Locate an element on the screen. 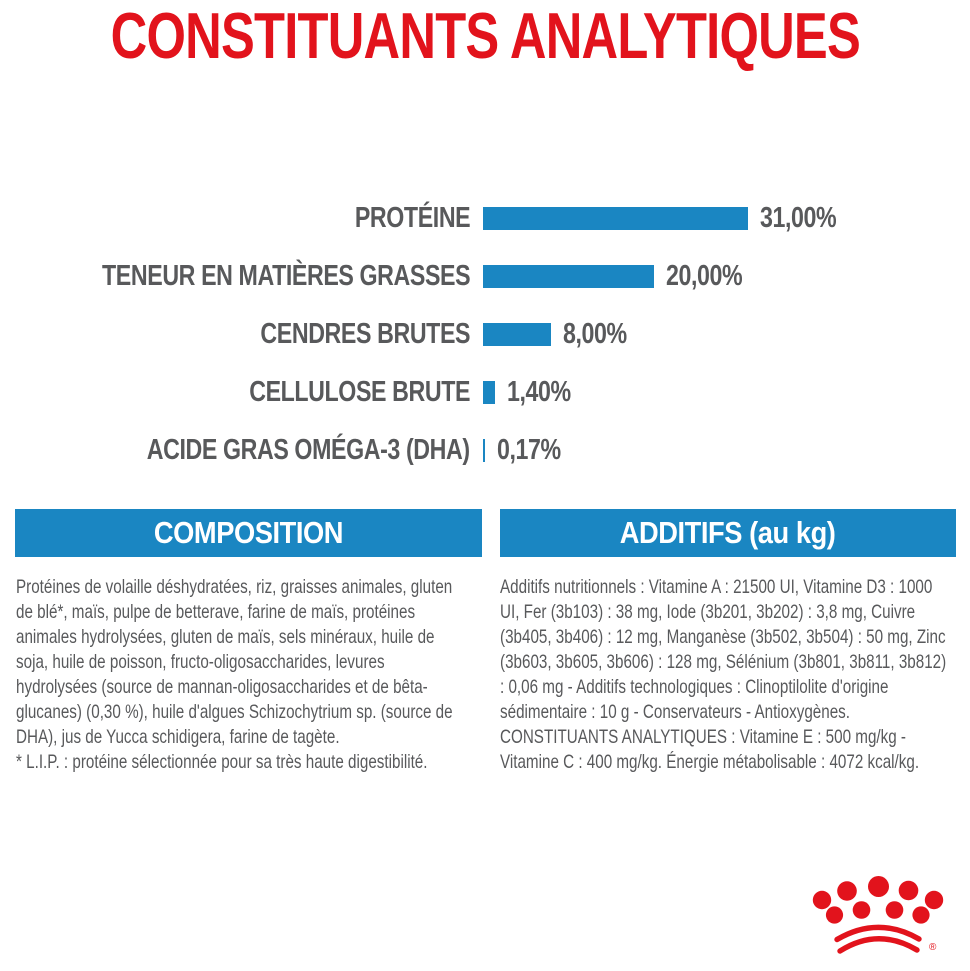 The width and height of the screenshot is (970, 971). chart-row: CENDRES BRUTES 8,00% is located at coordinates (485, 334).